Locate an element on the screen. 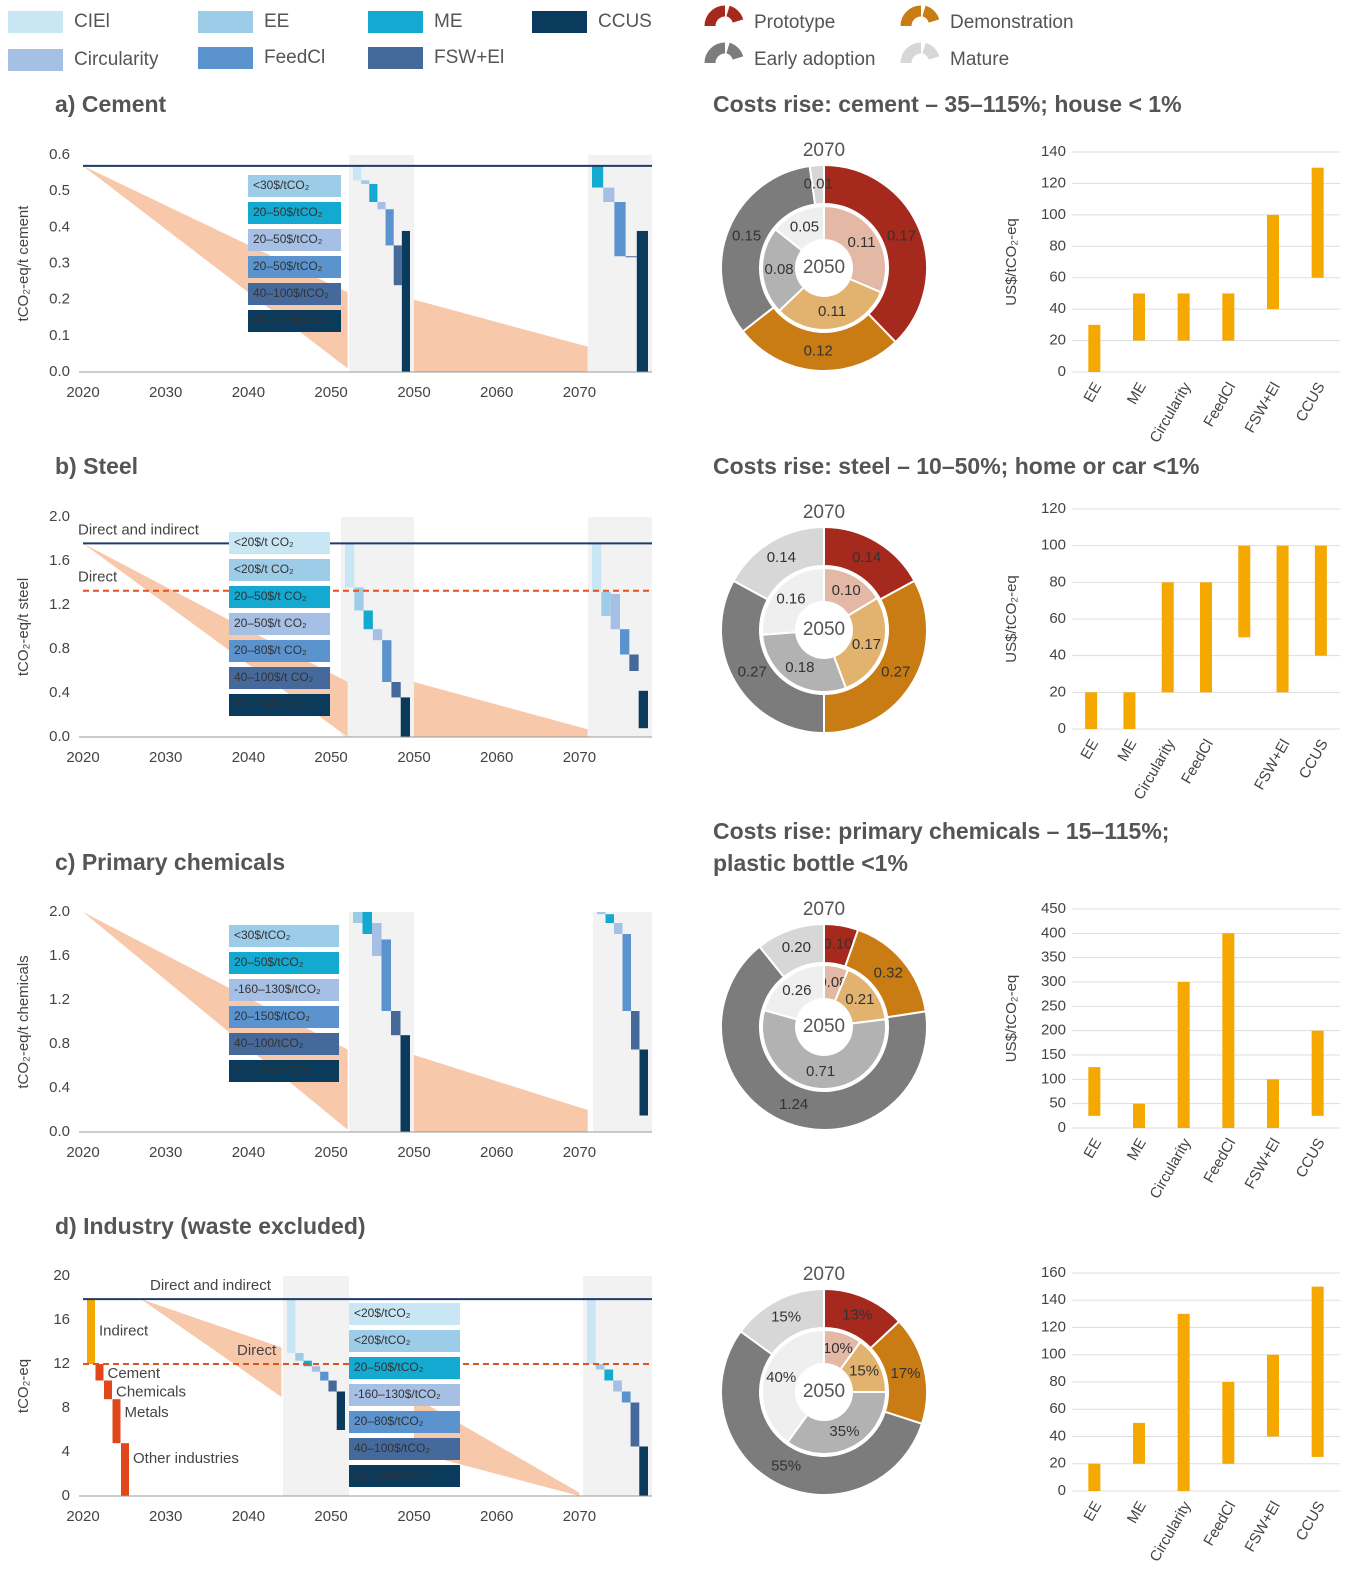 This screenshot has height=1580, width=1362. y-axis-label: US$/tCO₂-eq is located at coordinates (1011, 619).